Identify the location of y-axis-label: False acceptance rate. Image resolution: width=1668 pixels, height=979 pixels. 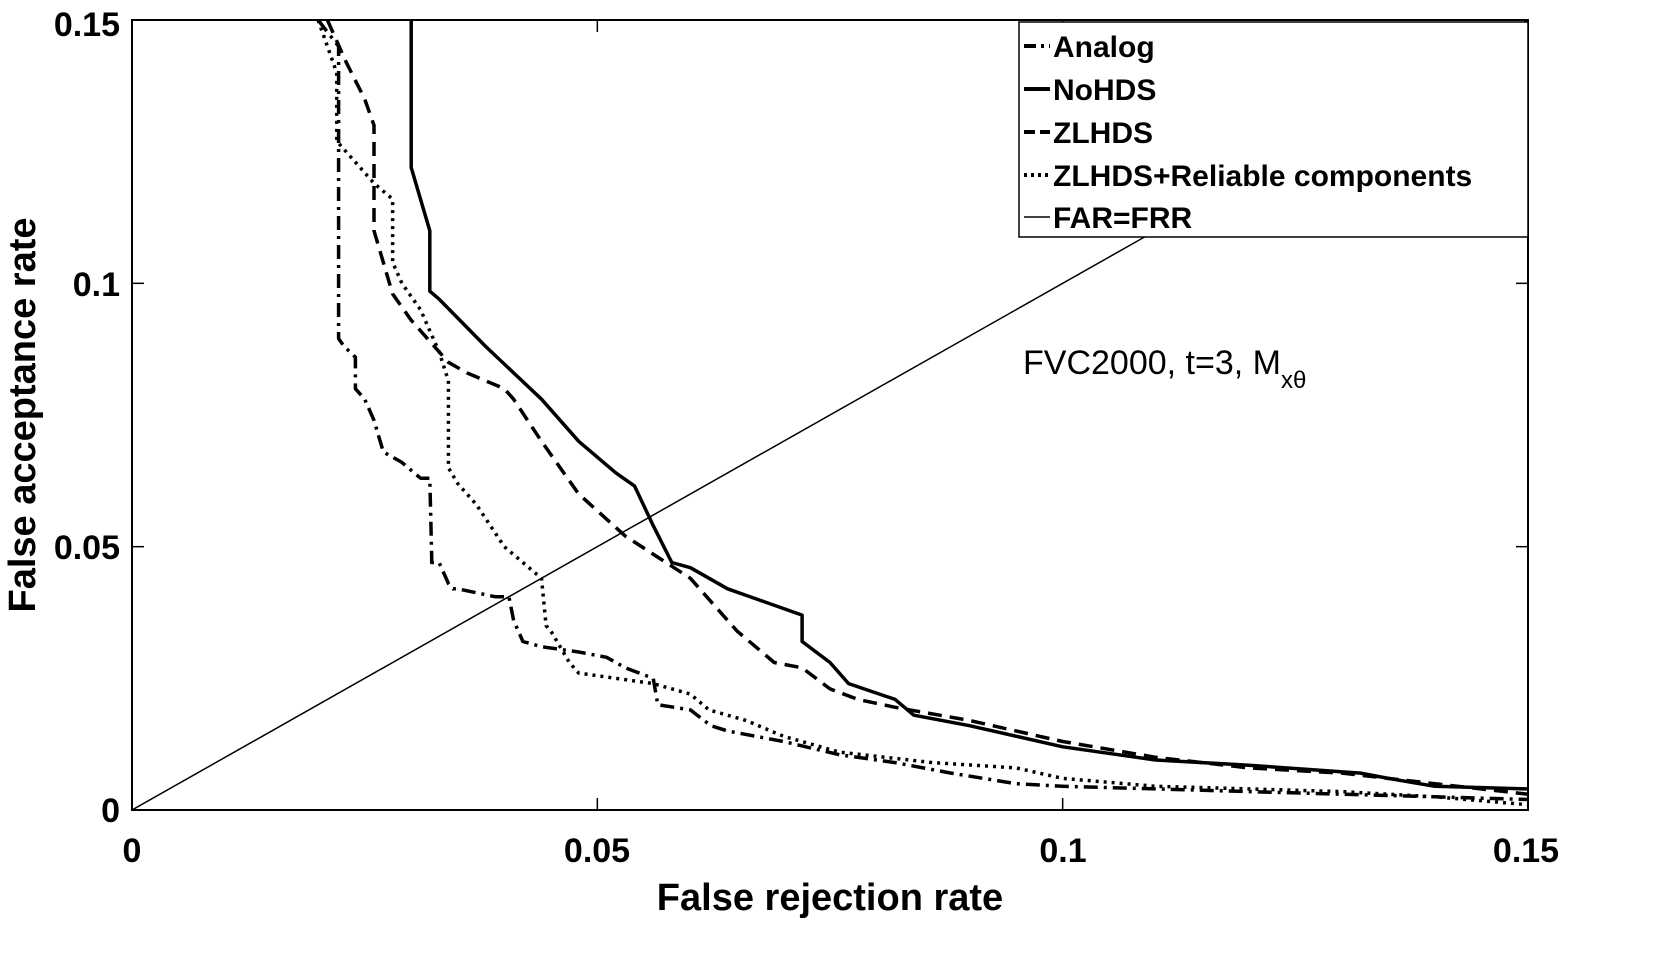
(23, 414).